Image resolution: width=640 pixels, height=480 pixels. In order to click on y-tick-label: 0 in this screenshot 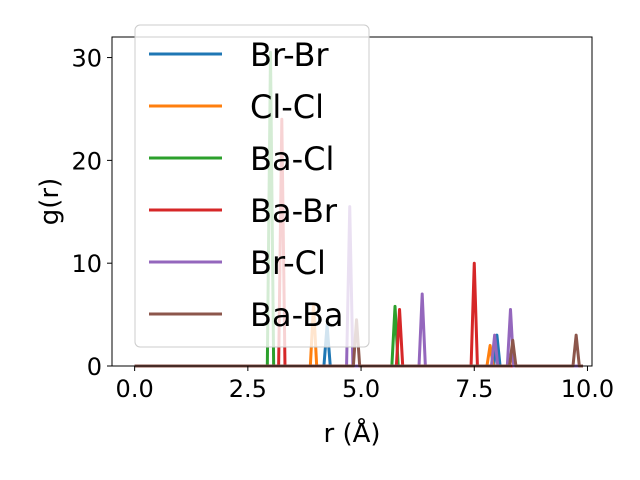, I will do `click(94, 367)`.